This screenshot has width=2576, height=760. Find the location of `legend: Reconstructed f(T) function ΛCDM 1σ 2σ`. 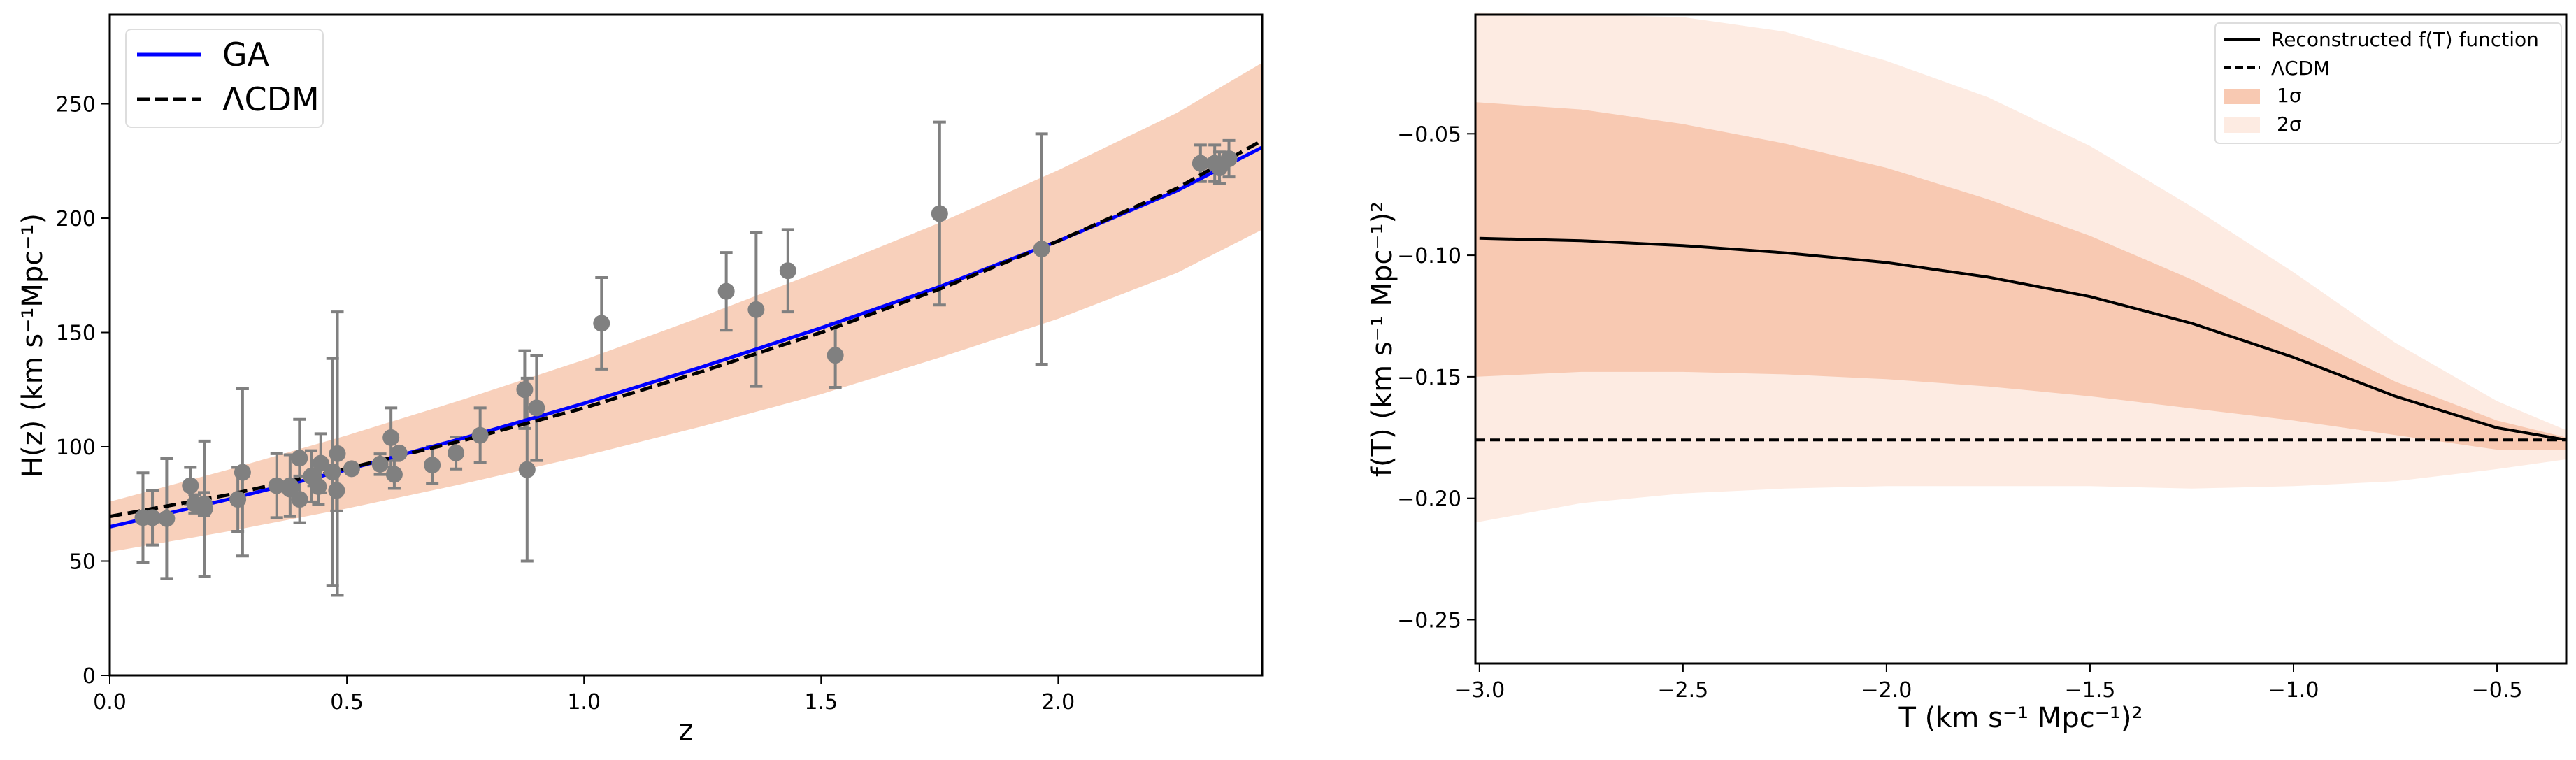

legend: Reconstructed f(T) function ΛCDM 1σ 2σ is located at coordinates (2388, 83).